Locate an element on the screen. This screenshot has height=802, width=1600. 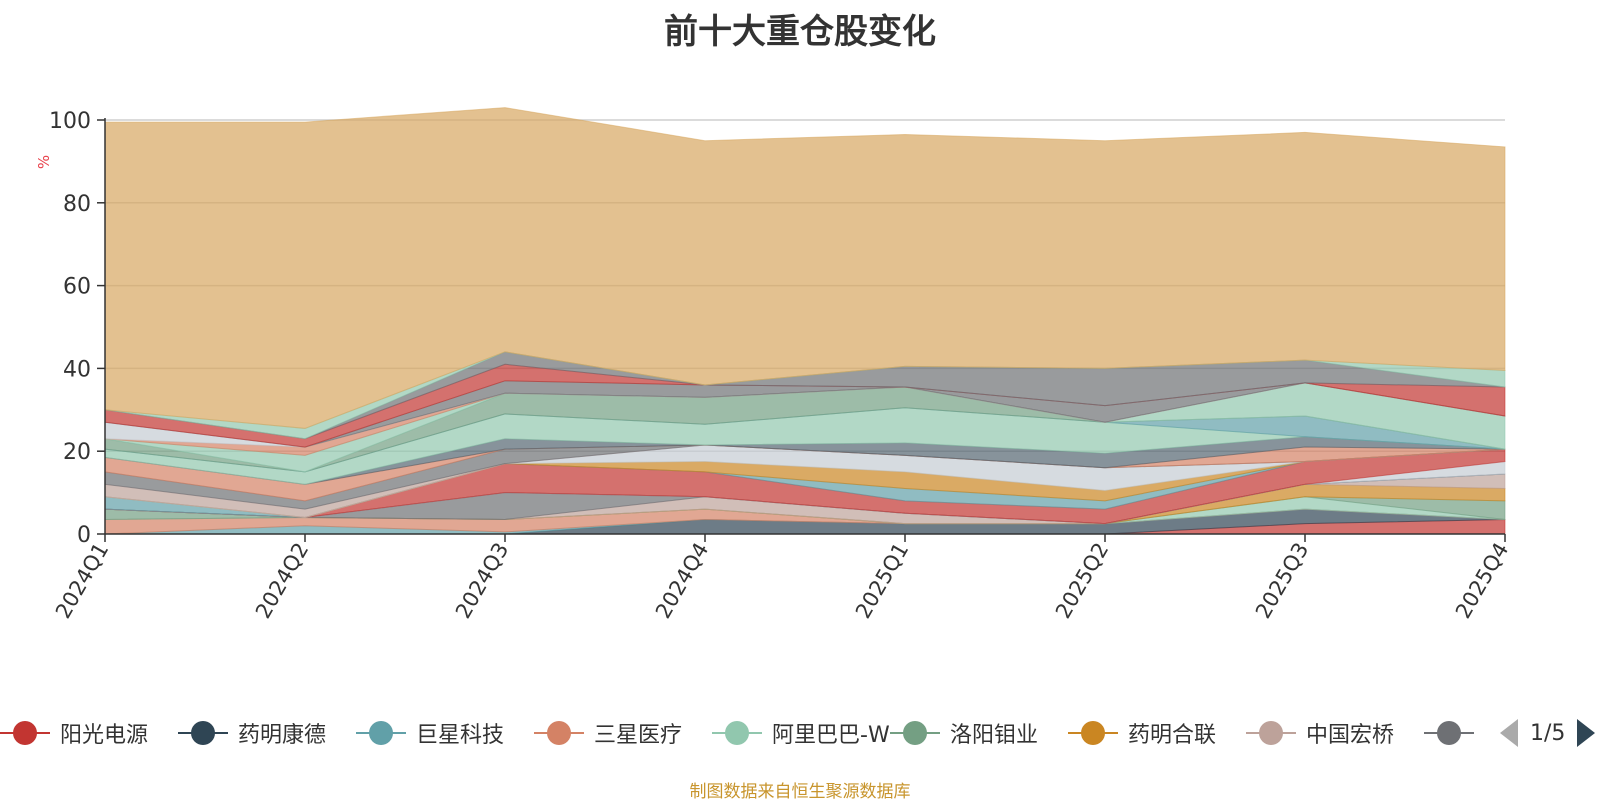
x-tick-label-5: 2025Q2 is located at coordinates (1082, 581).